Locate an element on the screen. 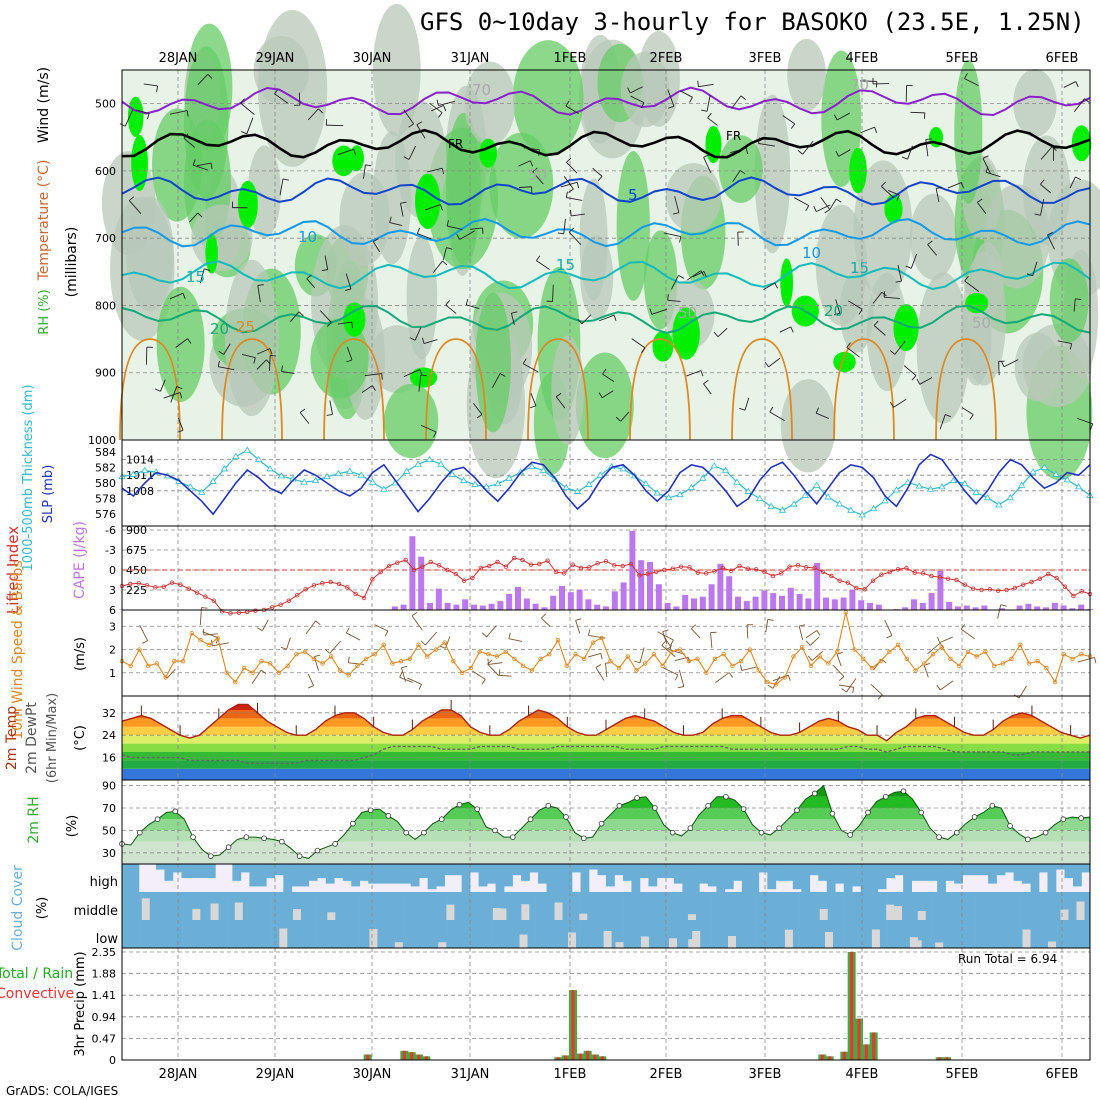  tick-label: 3 is located at coordinates (112, 590).